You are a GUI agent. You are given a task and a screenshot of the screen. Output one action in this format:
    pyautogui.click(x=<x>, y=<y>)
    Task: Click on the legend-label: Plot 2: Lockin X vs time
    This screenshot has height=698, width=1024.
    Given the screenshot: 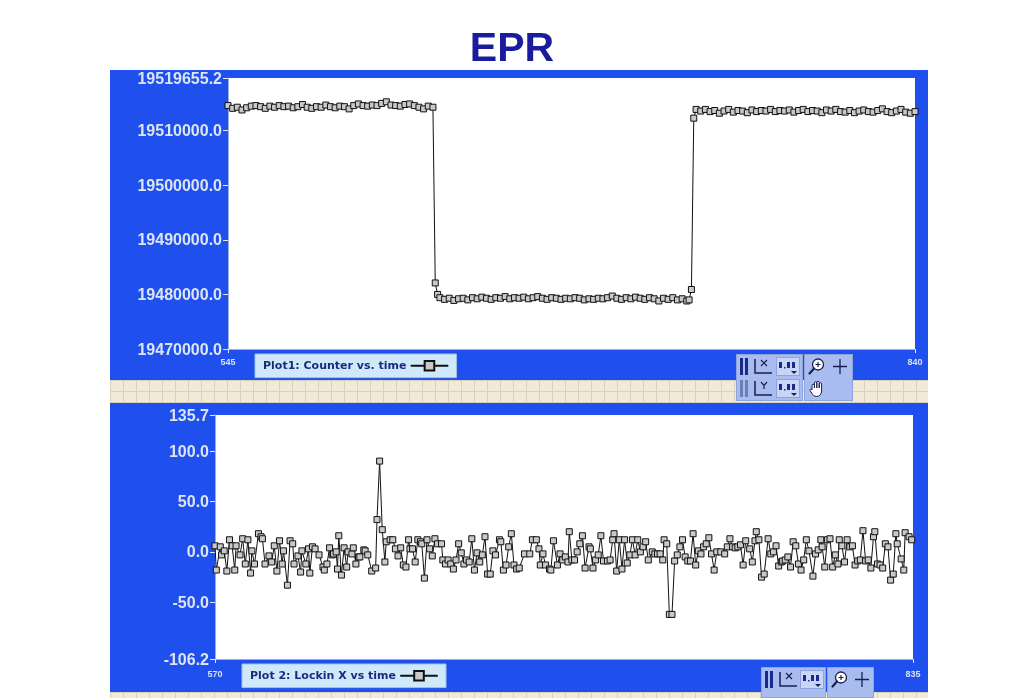 What is the action you would take?
    pyautogui.click(x=322, y=676)
    